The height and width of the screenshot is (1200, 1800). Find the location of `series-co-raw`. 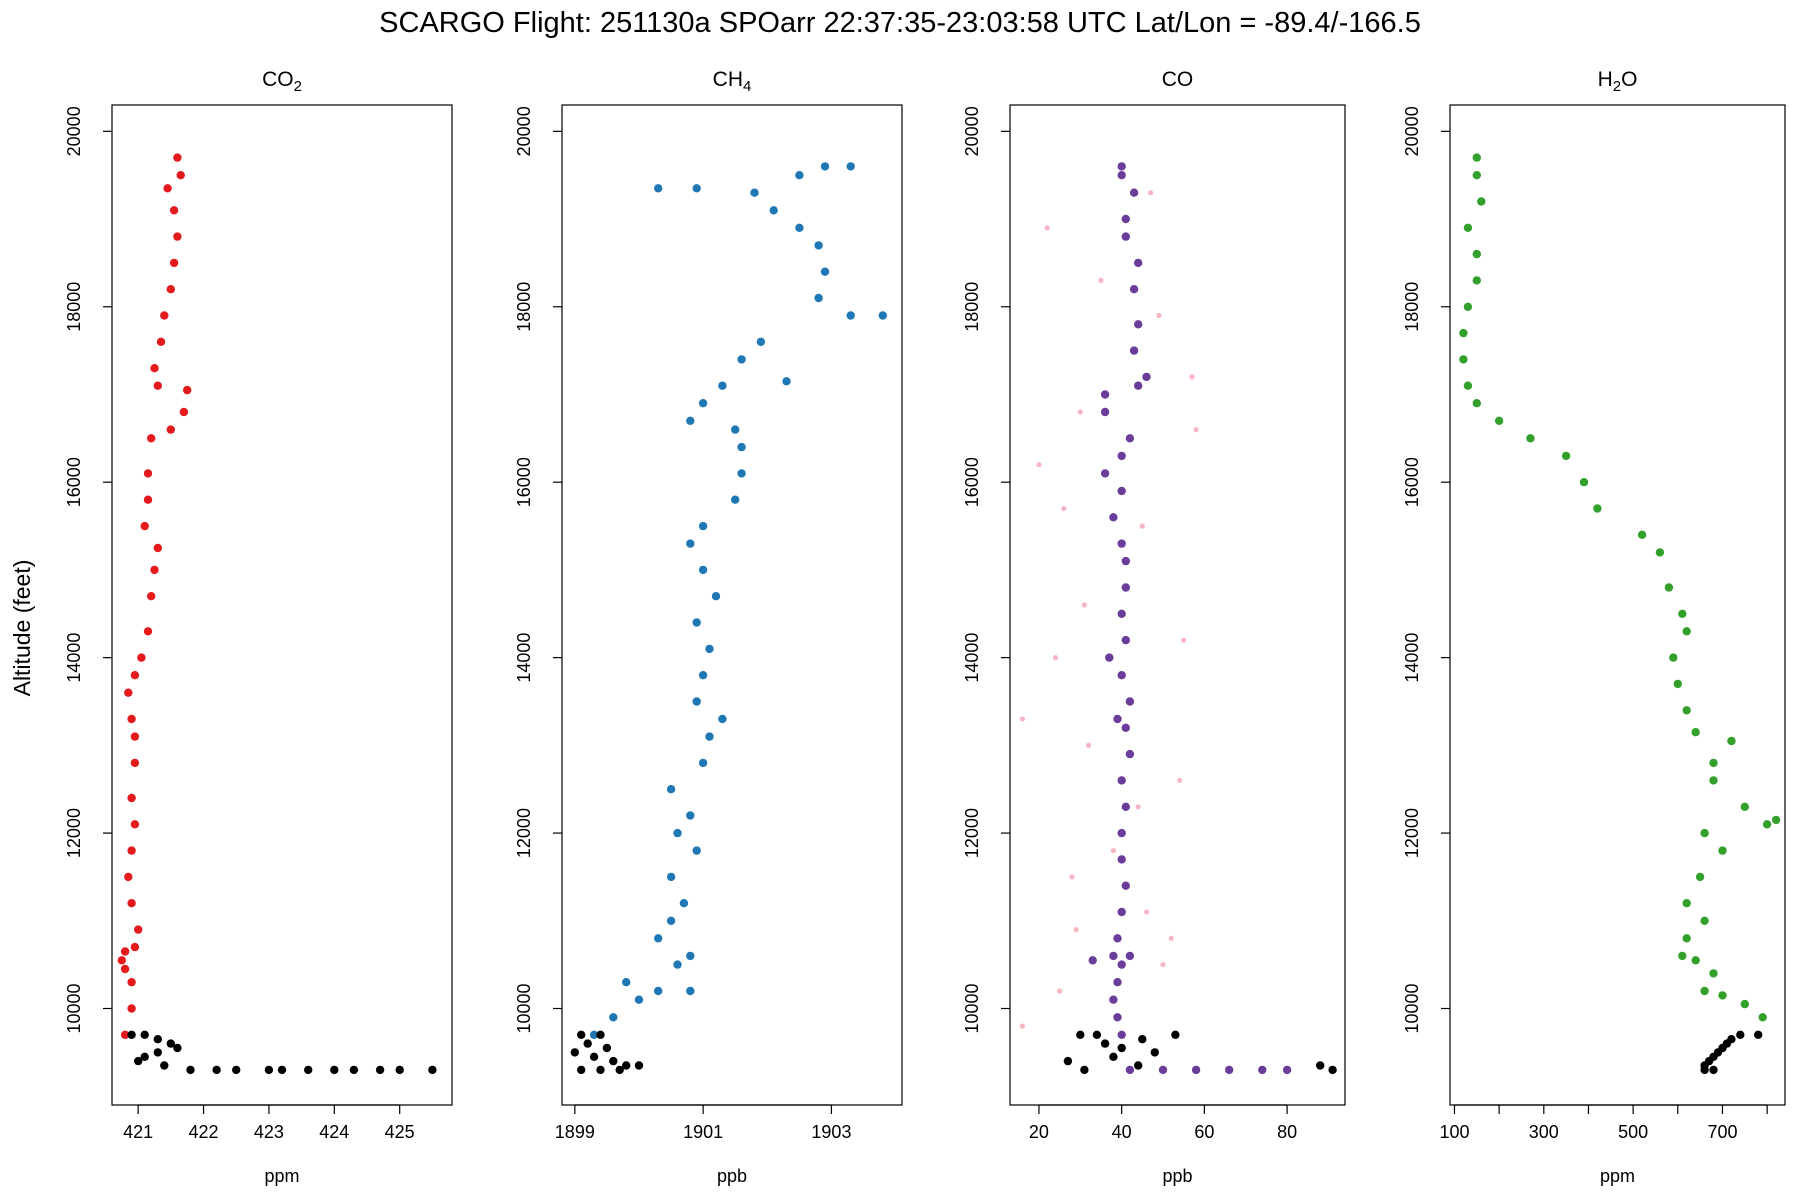

series-co-raw is located at coordinates (1109, 609).